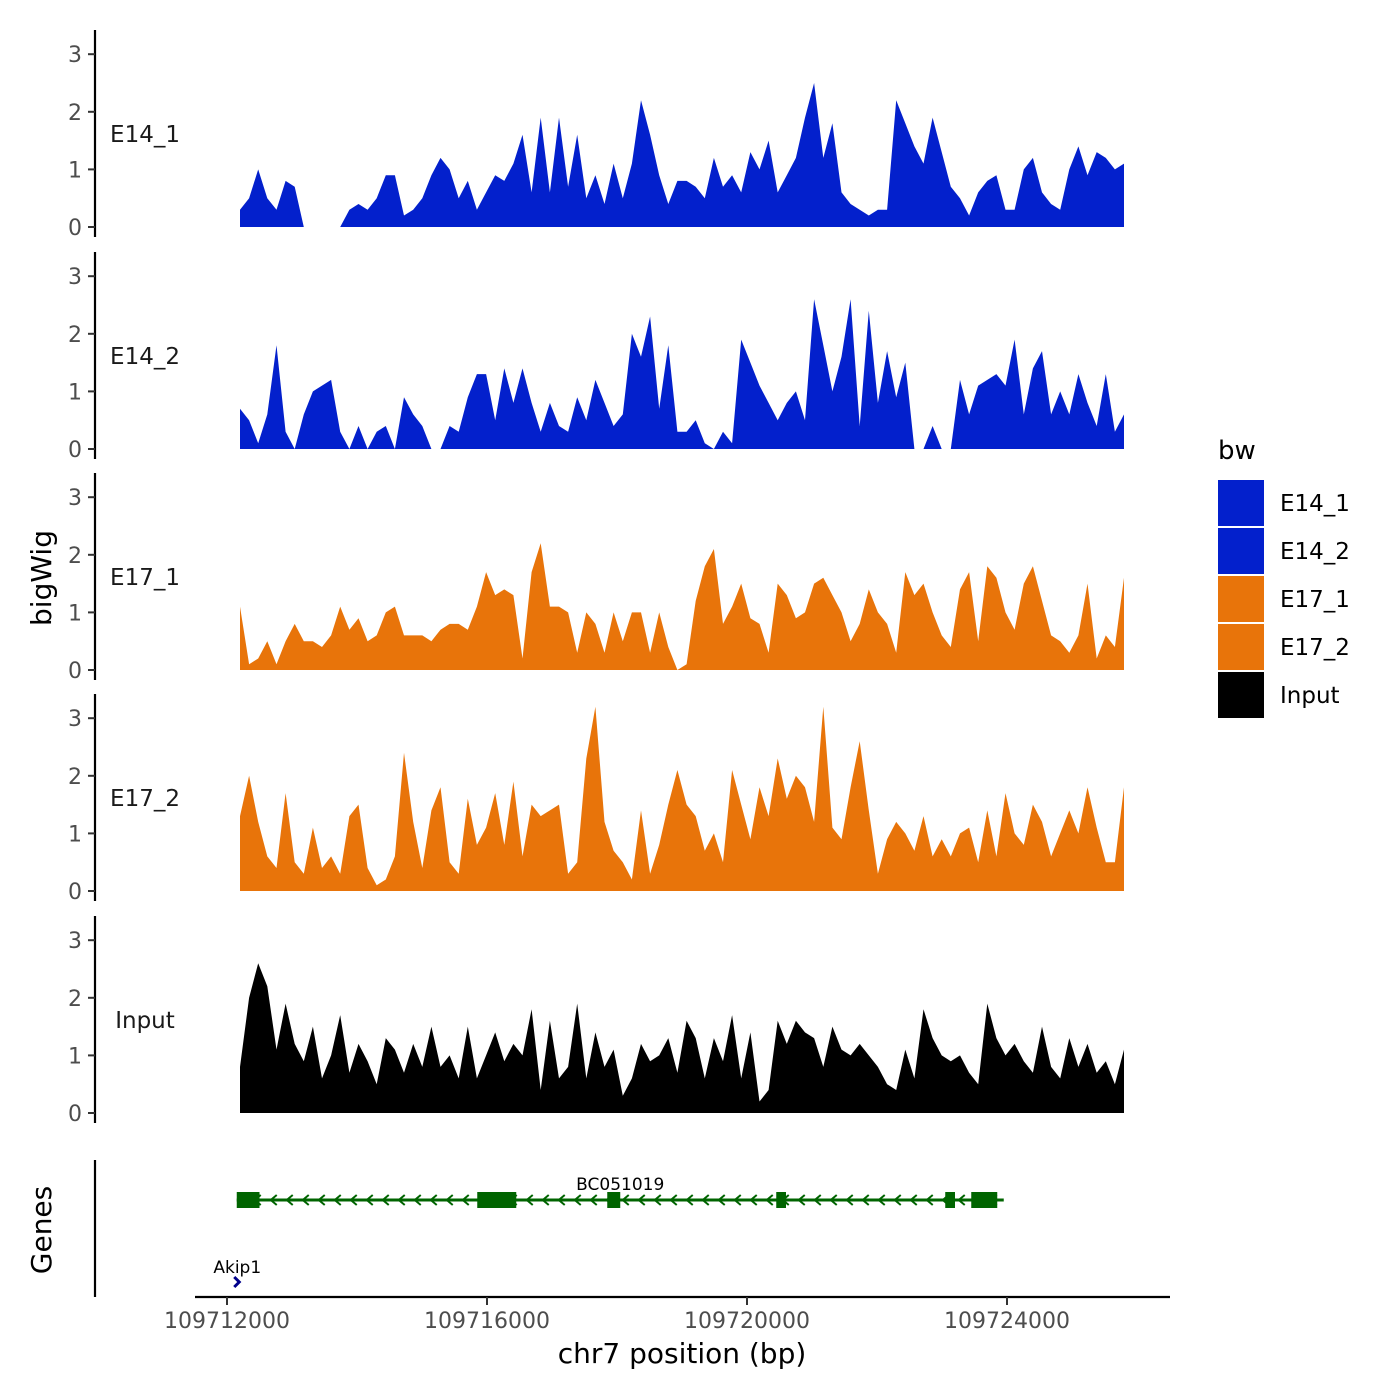 The image size is (1400, 1400). Describe the element at coordinates (682, 1353) in the screenshot. I see `x-axis-title: chr7 position (bp)` at that location.